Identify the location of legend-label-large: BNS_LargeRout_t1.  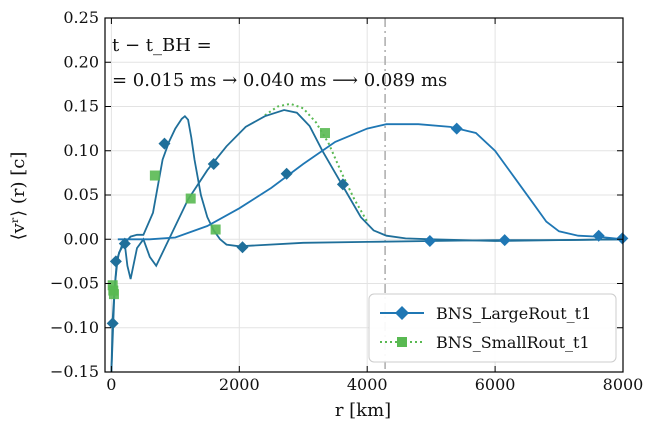
(513, 313).